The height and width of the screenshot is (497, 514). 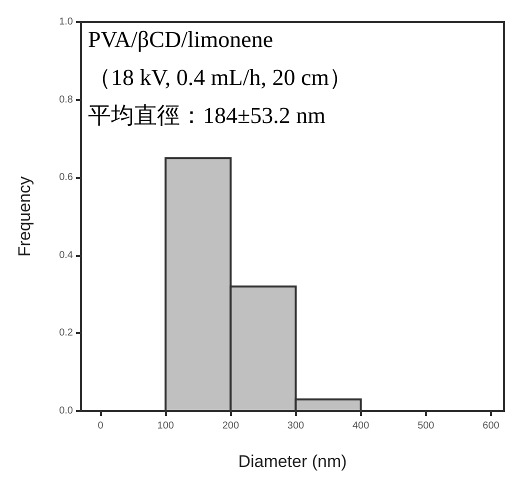 I want to click on annotation: PVA/βCD/limonene, so click(x=181, y=39).